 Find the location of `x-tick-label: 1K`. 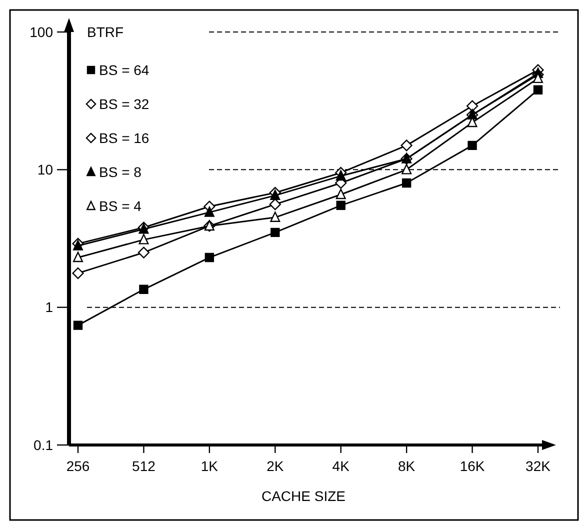

x-tick-label: 1K is located at coordinates (209, 466).